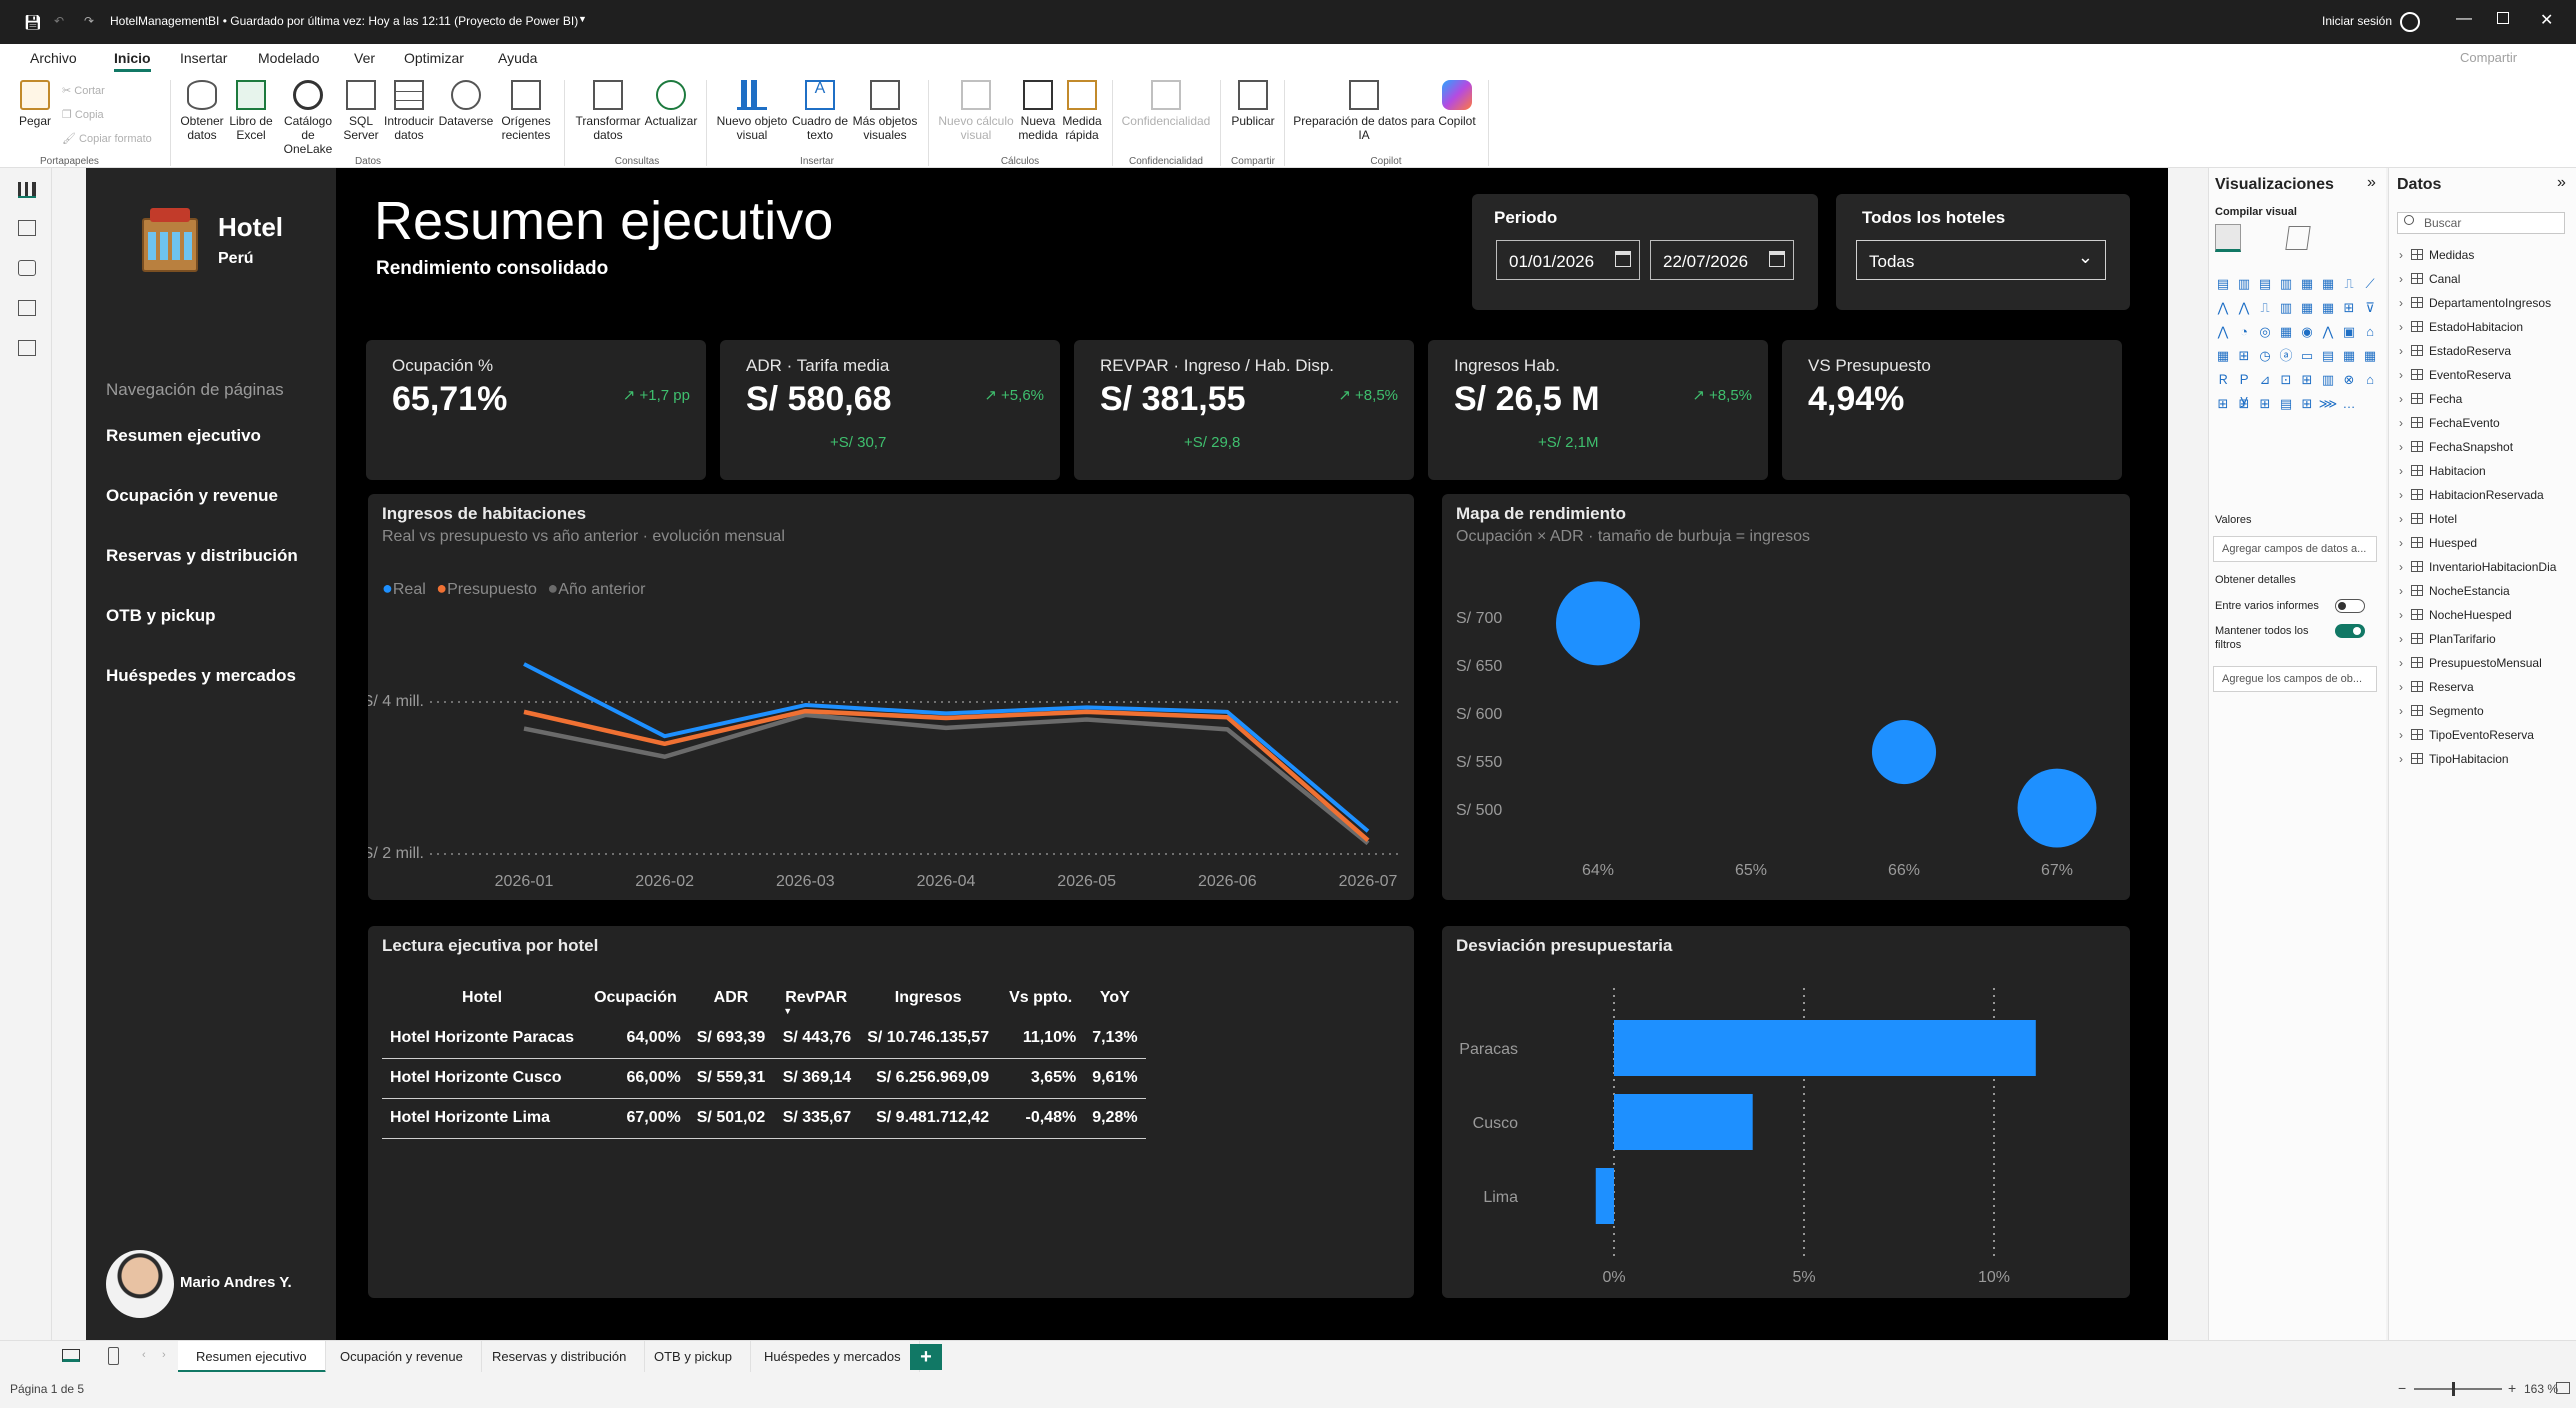 The width and height of the screenshot is (2576, 1408). Describe the element at coordinates (2286, 307) in the screenshot. I see `funnel-icon: ▥` at that location.